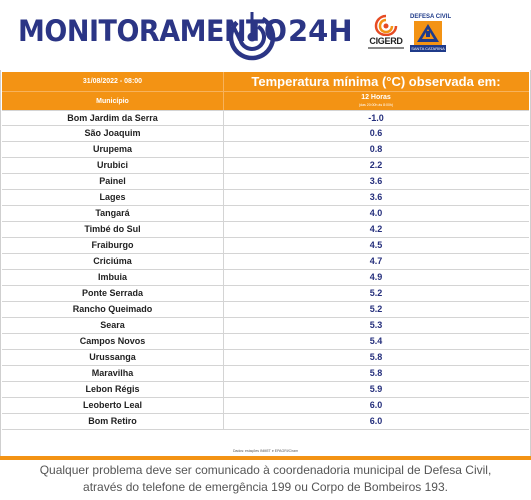  I want to click on report-datetime: 31/08/2022 - 08:00, so click(112, 81).